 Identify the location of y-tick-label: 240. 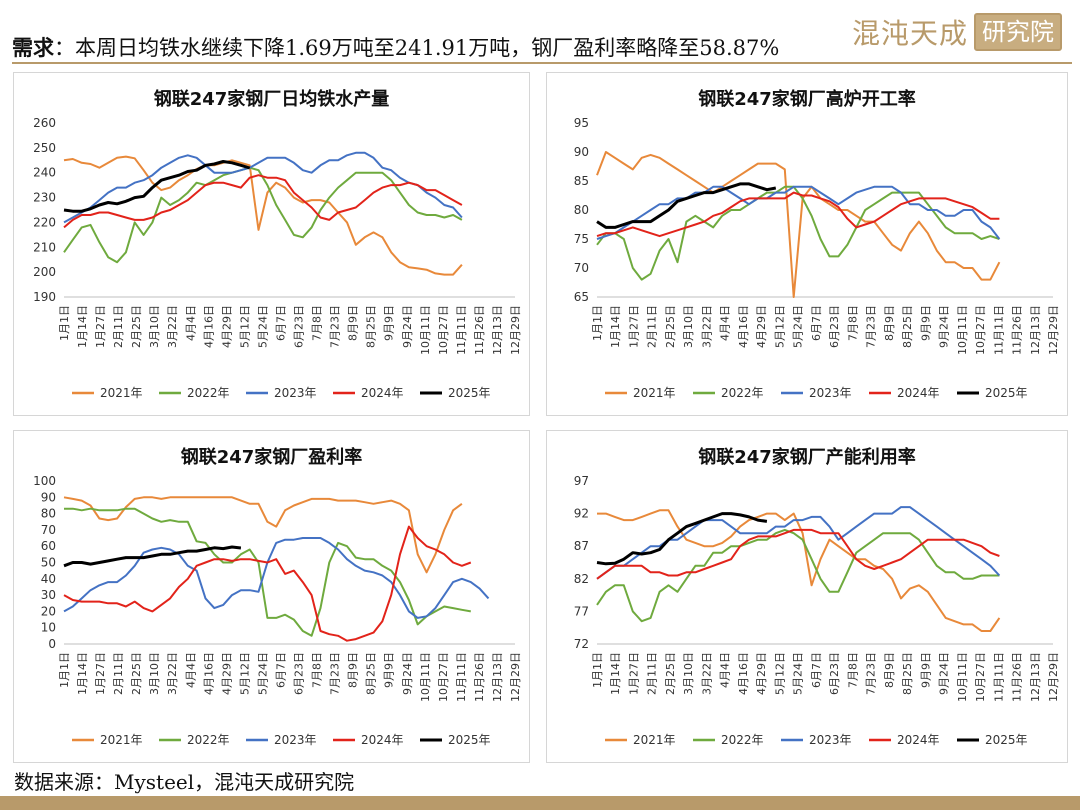
(44, 173).